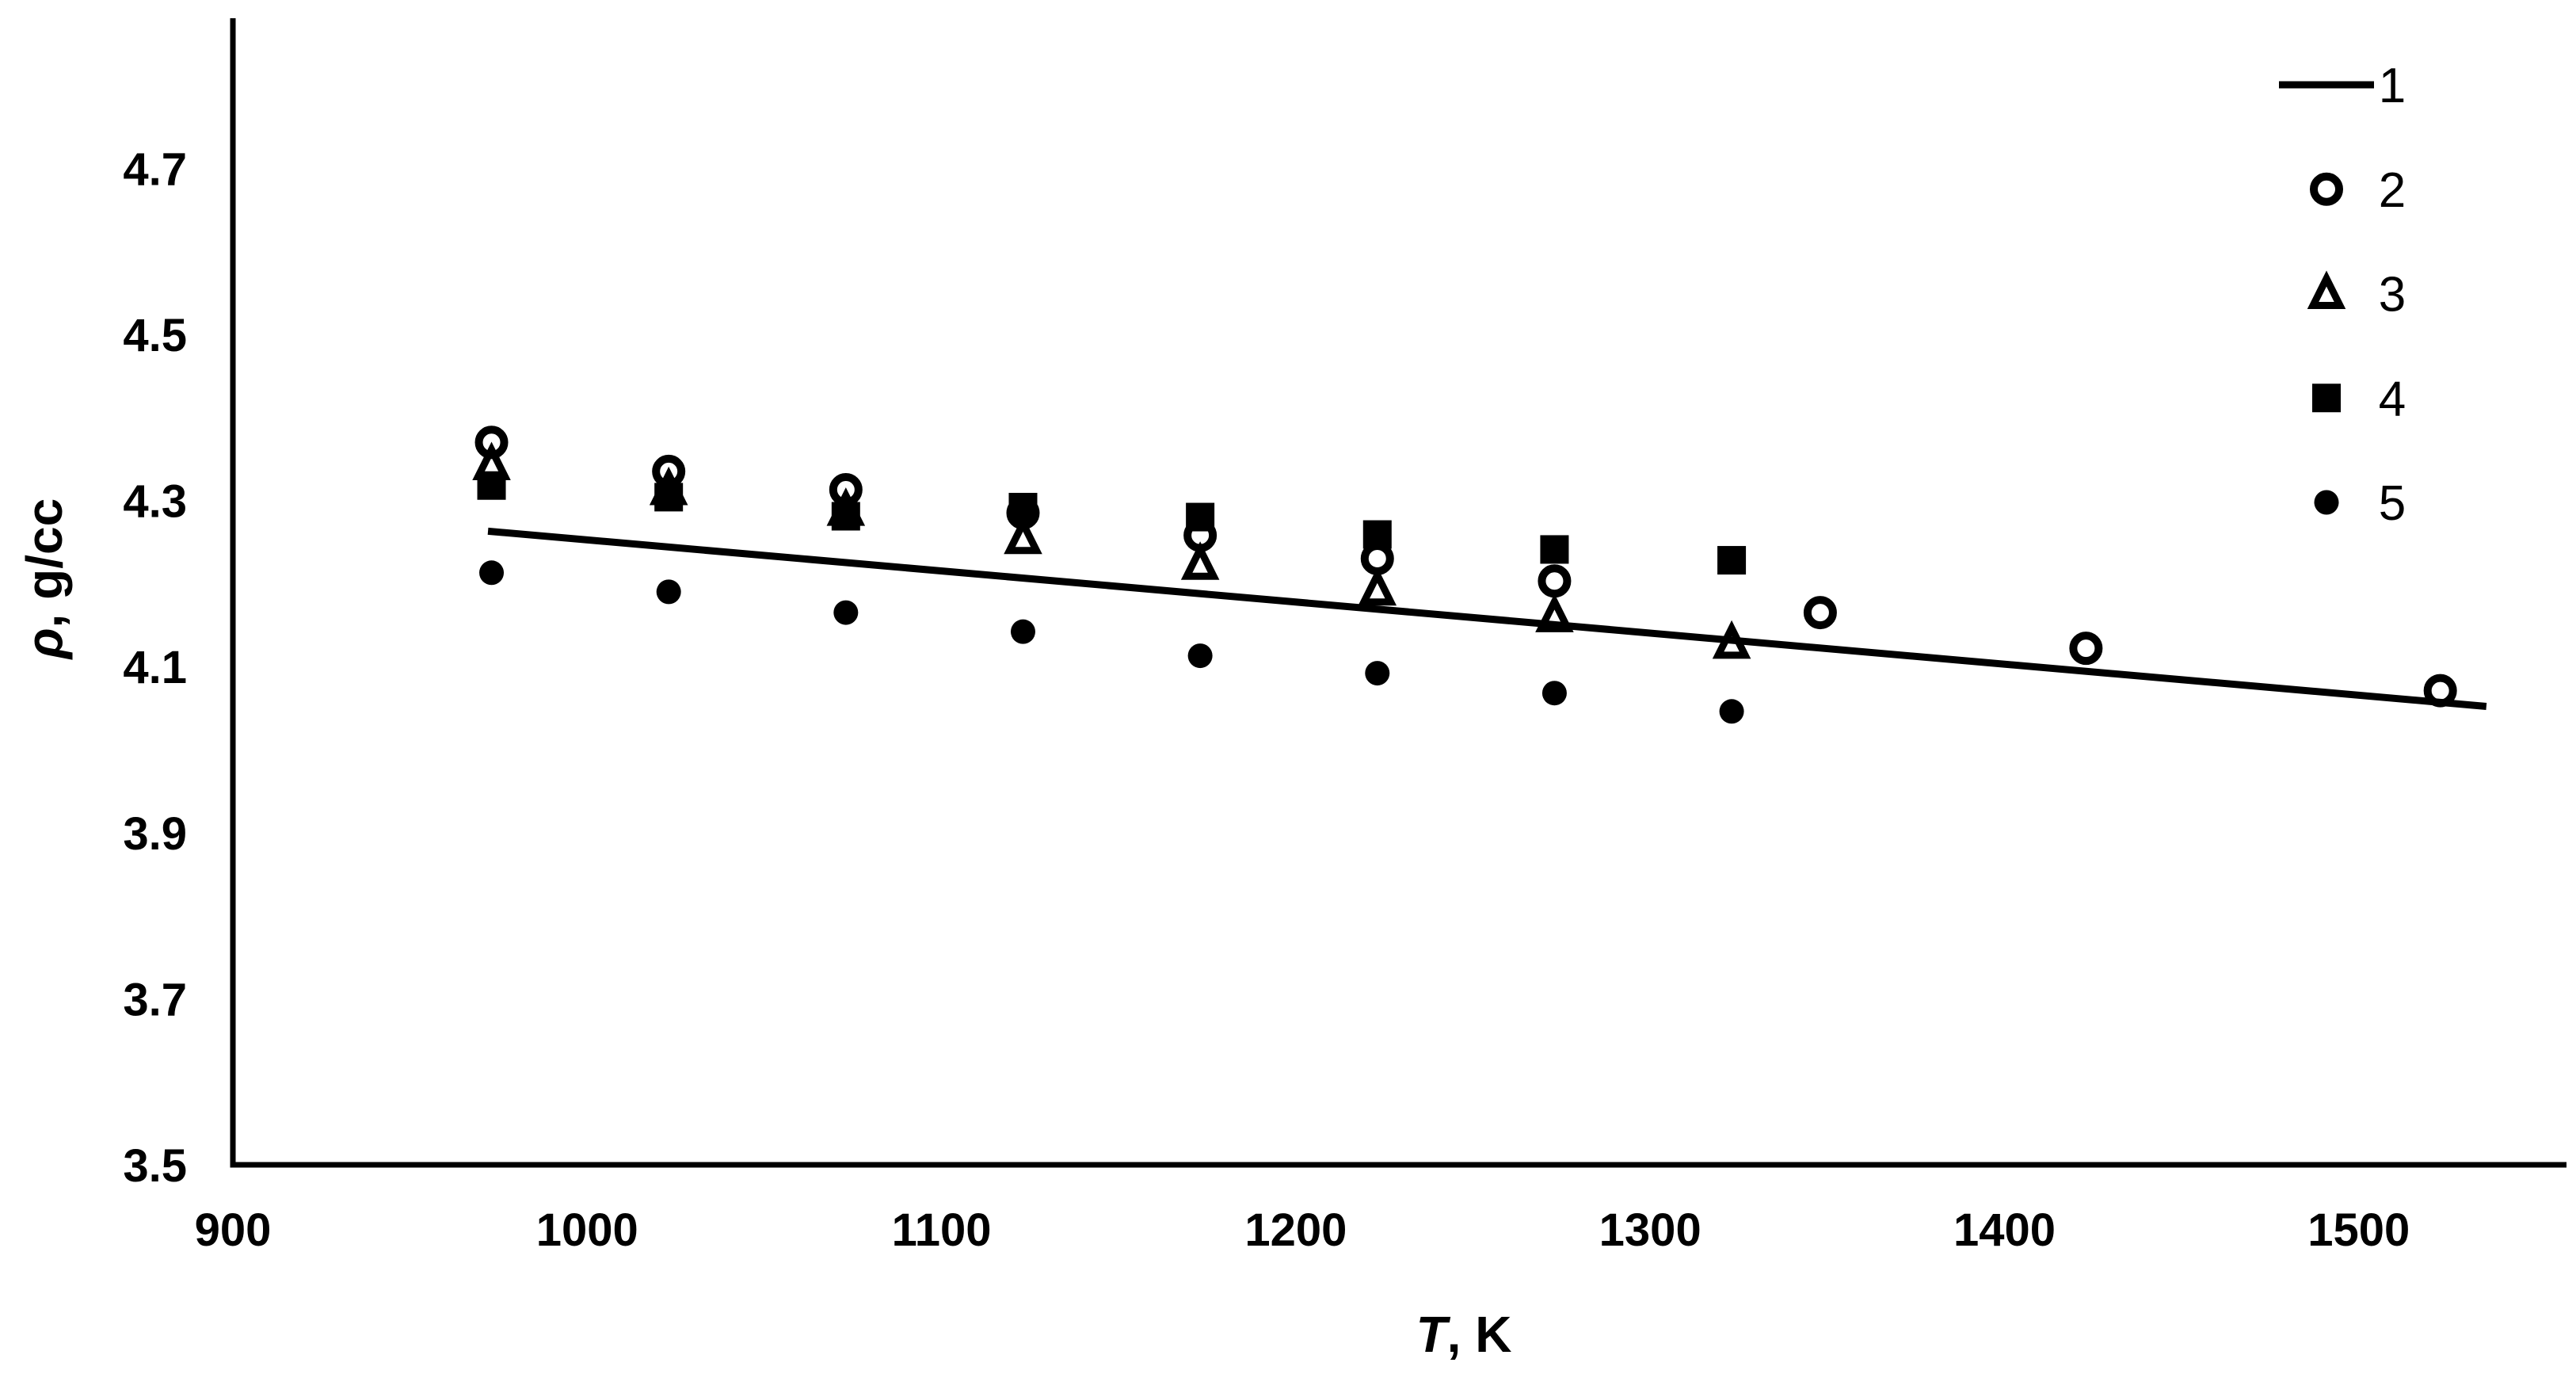 This screenshot has width=2576, height=1374. What do you see at coordinates (2360, 503) in the screenshot?
I see `legend-item-5: 5` at bounding box center [2360, 503].